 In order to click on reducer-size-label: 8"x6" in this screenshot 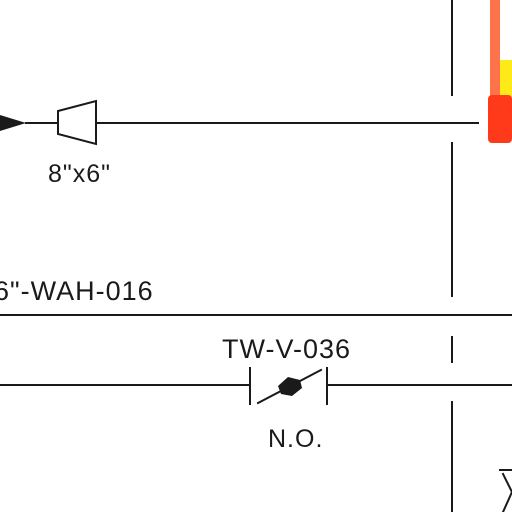, I will do `click(79, 174)`.